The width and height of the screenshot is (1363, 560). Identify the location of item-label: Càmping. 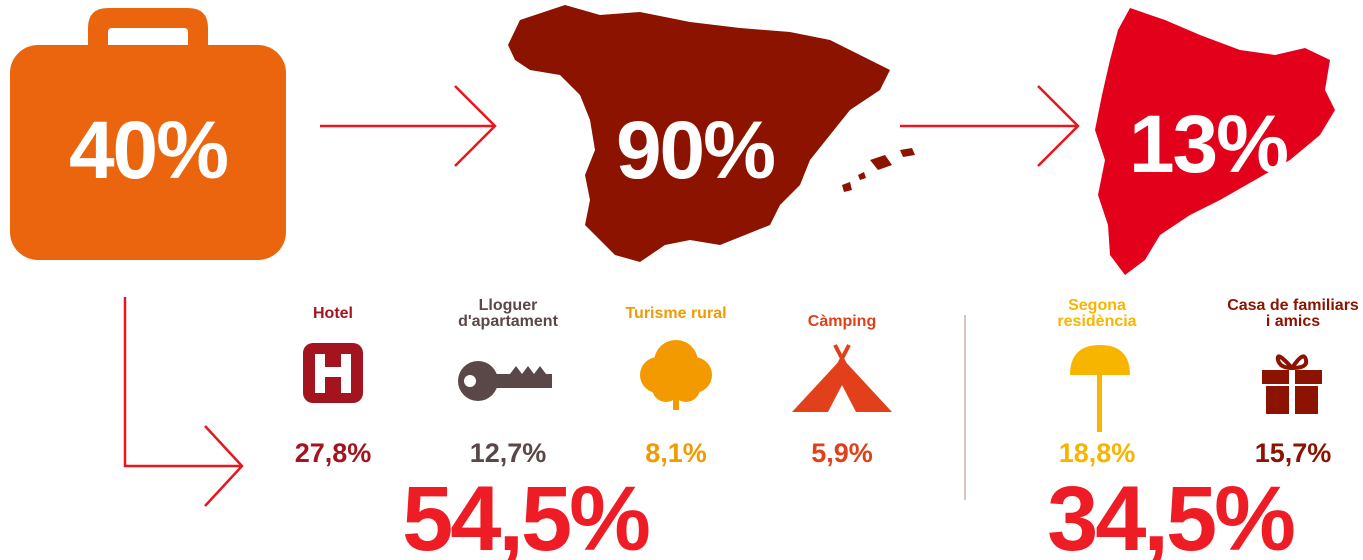
(842, 321).